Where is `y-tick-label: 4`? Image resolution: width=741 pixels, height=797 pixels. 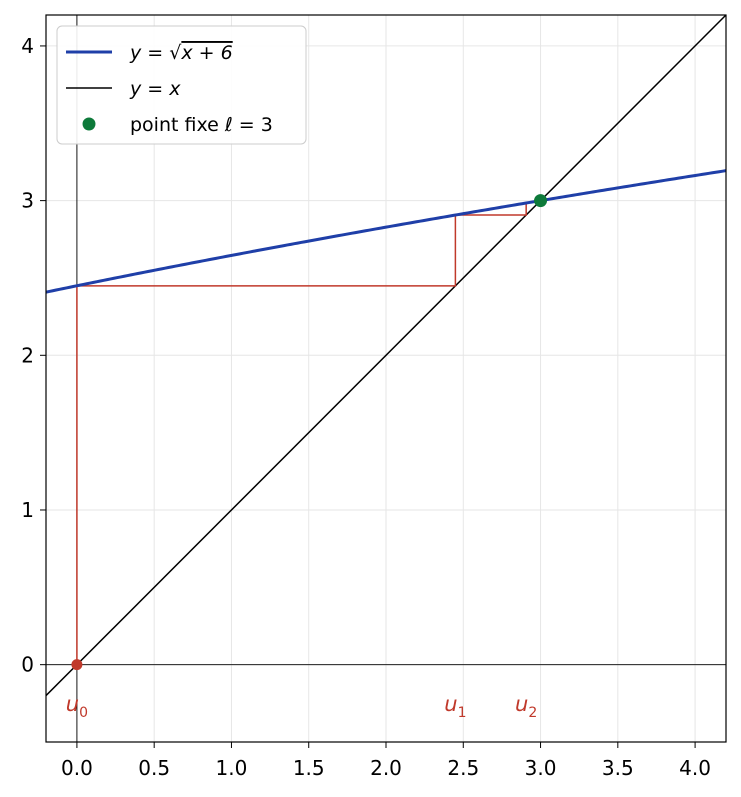 y-tick-label: 4 is located at coordinates (27, 46).